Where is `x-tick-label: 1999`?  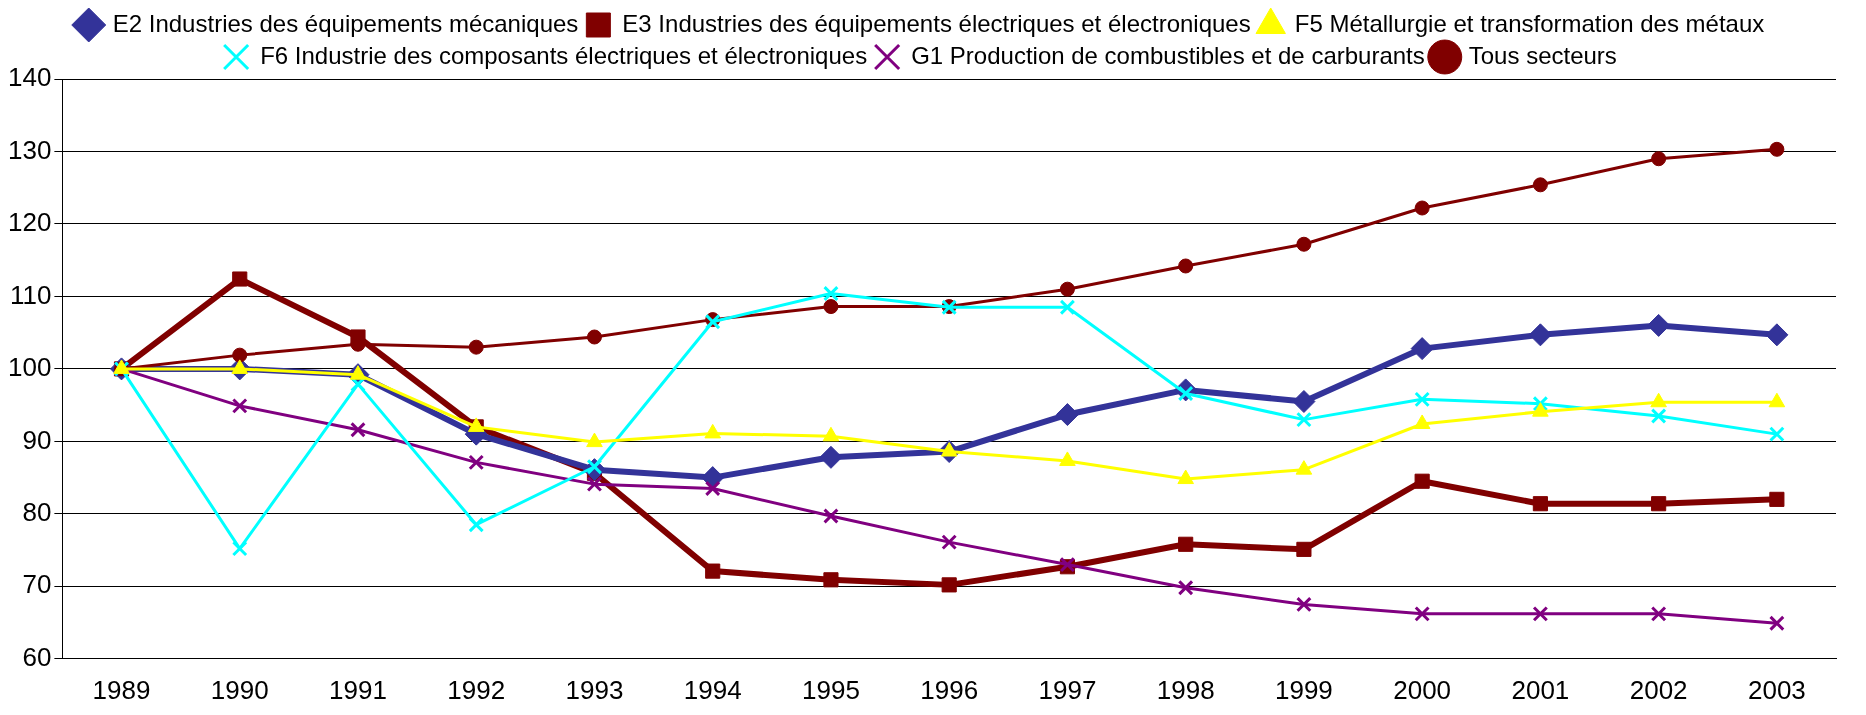 x-tick-label: 1999 is located at coordinates (1303, 689).